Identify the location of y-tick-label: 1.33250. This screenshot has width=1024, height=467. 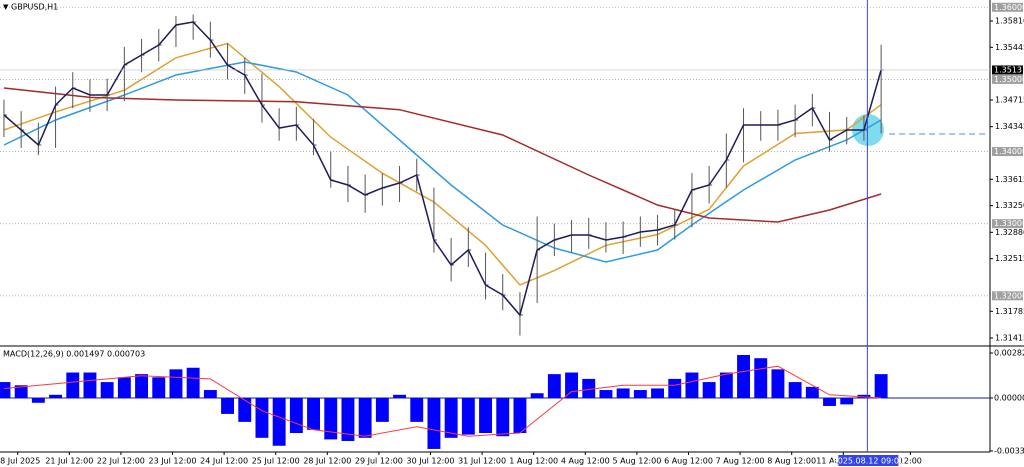
(1009, 205).